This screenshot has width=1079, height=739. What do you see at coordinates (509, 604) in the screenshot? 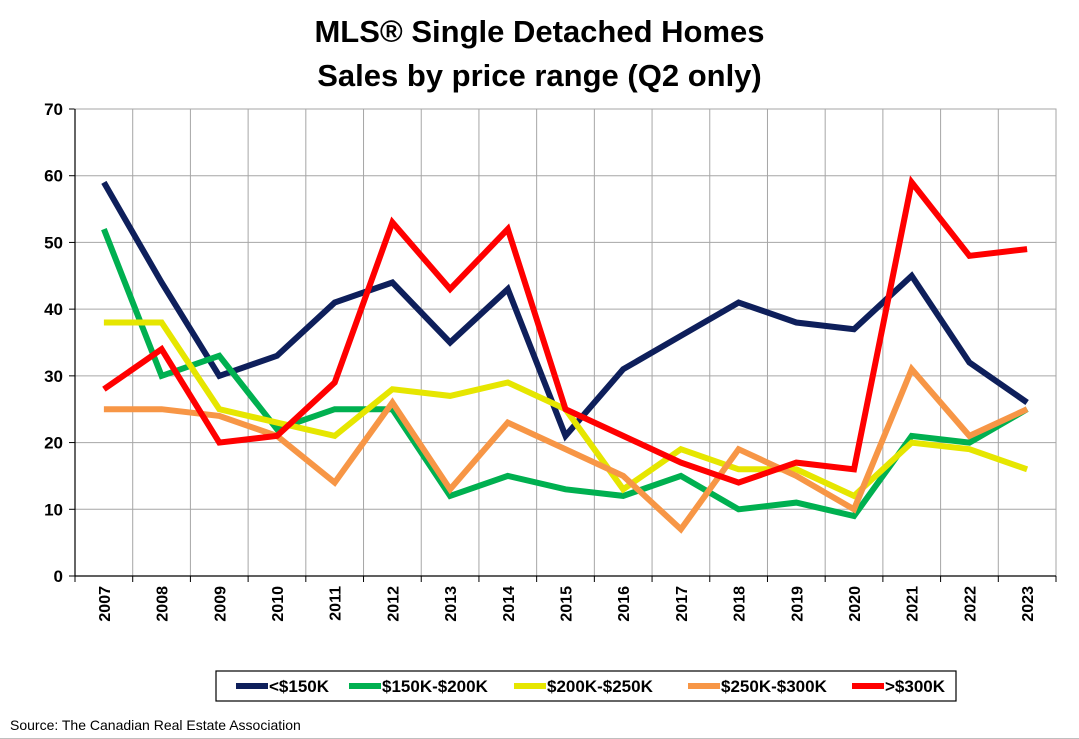
I see `x-tick-label: 2014` at bounding box center [509, 604].